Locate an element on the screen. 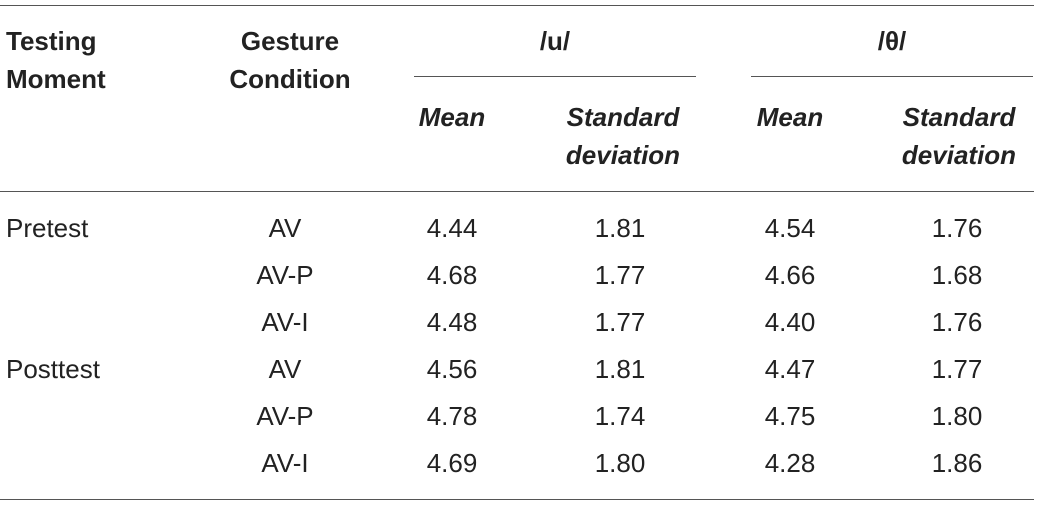 The image size is (1039, 506). table-row: AV-P 4.68 1.77 4.66 1.68 is located at coordinates (519, 275).